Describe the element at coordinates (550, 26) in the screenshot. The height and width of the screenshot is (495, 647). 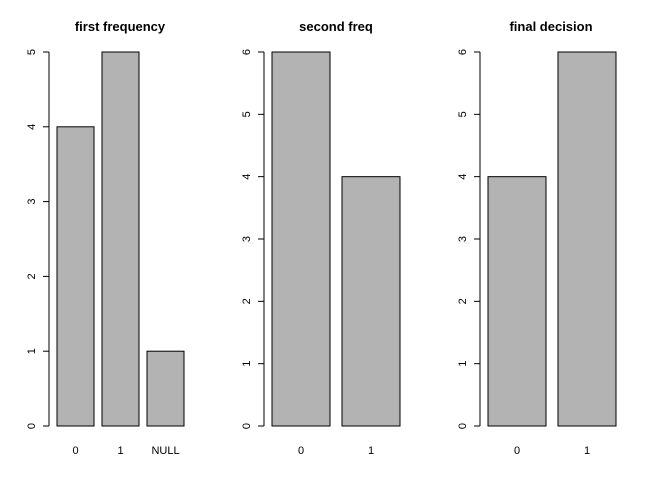
I see `chart-title: final decision` at that location.